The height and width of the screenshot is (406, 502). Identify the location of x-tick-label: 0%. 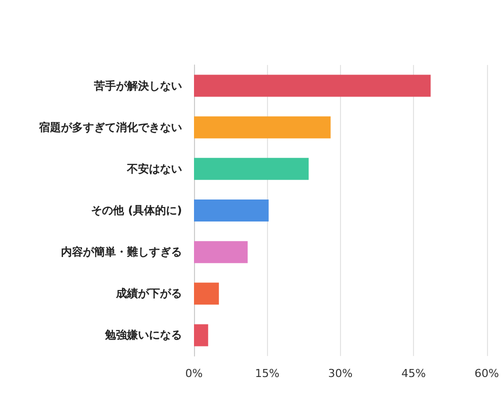
(194, 373).